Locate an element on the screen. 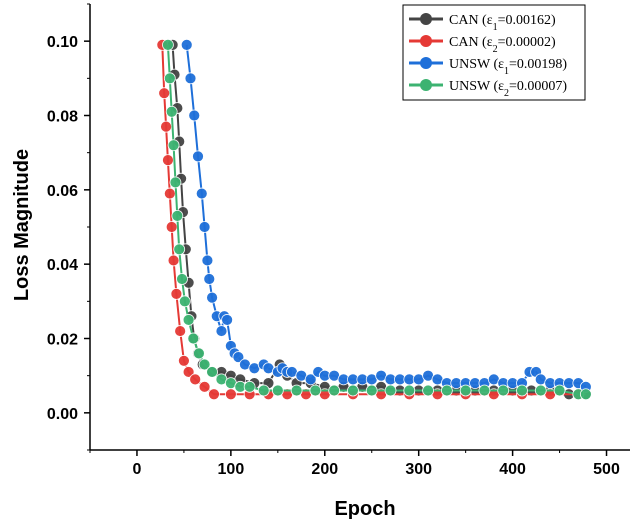 The image size is (638, 528). legend-item: CAN (ε2=0.00002) is located at coordinates (482, 45).